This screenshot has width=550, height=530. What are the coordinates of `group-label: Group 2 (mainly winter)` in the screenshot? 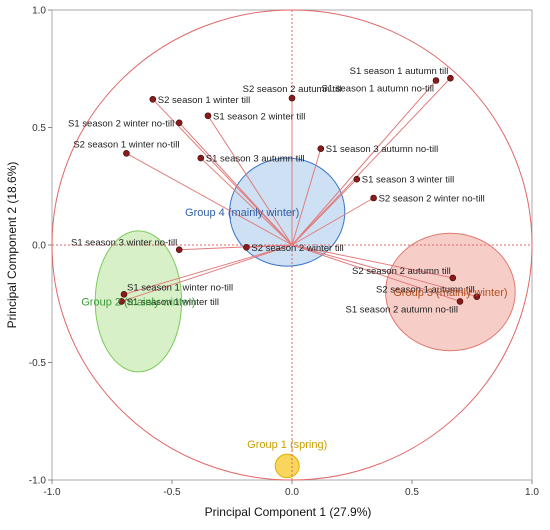 It's located at (138, 302).